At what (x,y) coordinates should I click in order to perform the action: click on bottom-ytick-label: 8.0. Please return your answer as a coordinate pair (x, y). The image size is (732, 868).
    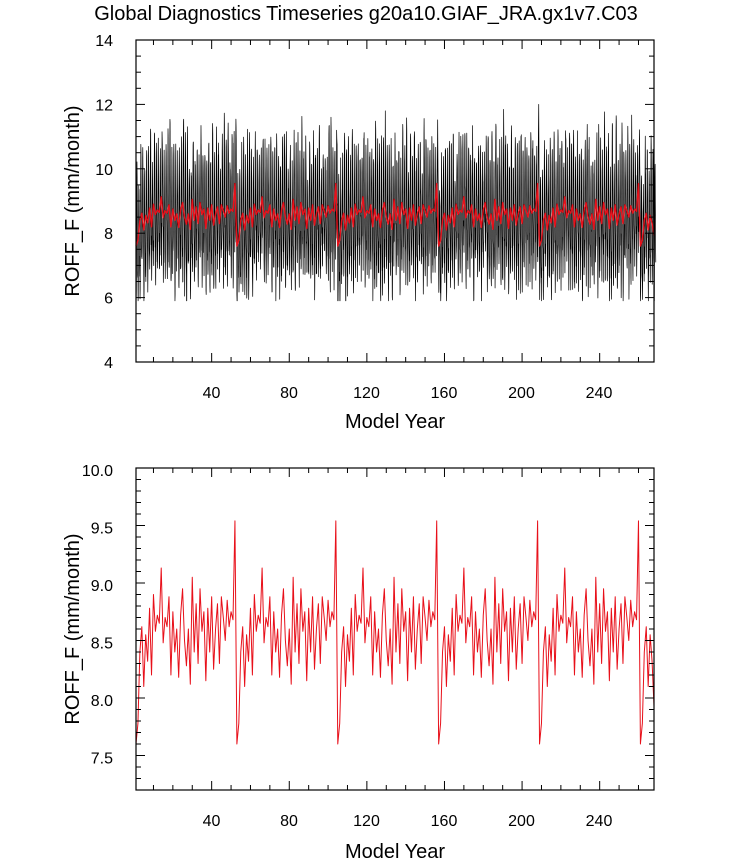
    Looking at the image, I should click on (102, 701).